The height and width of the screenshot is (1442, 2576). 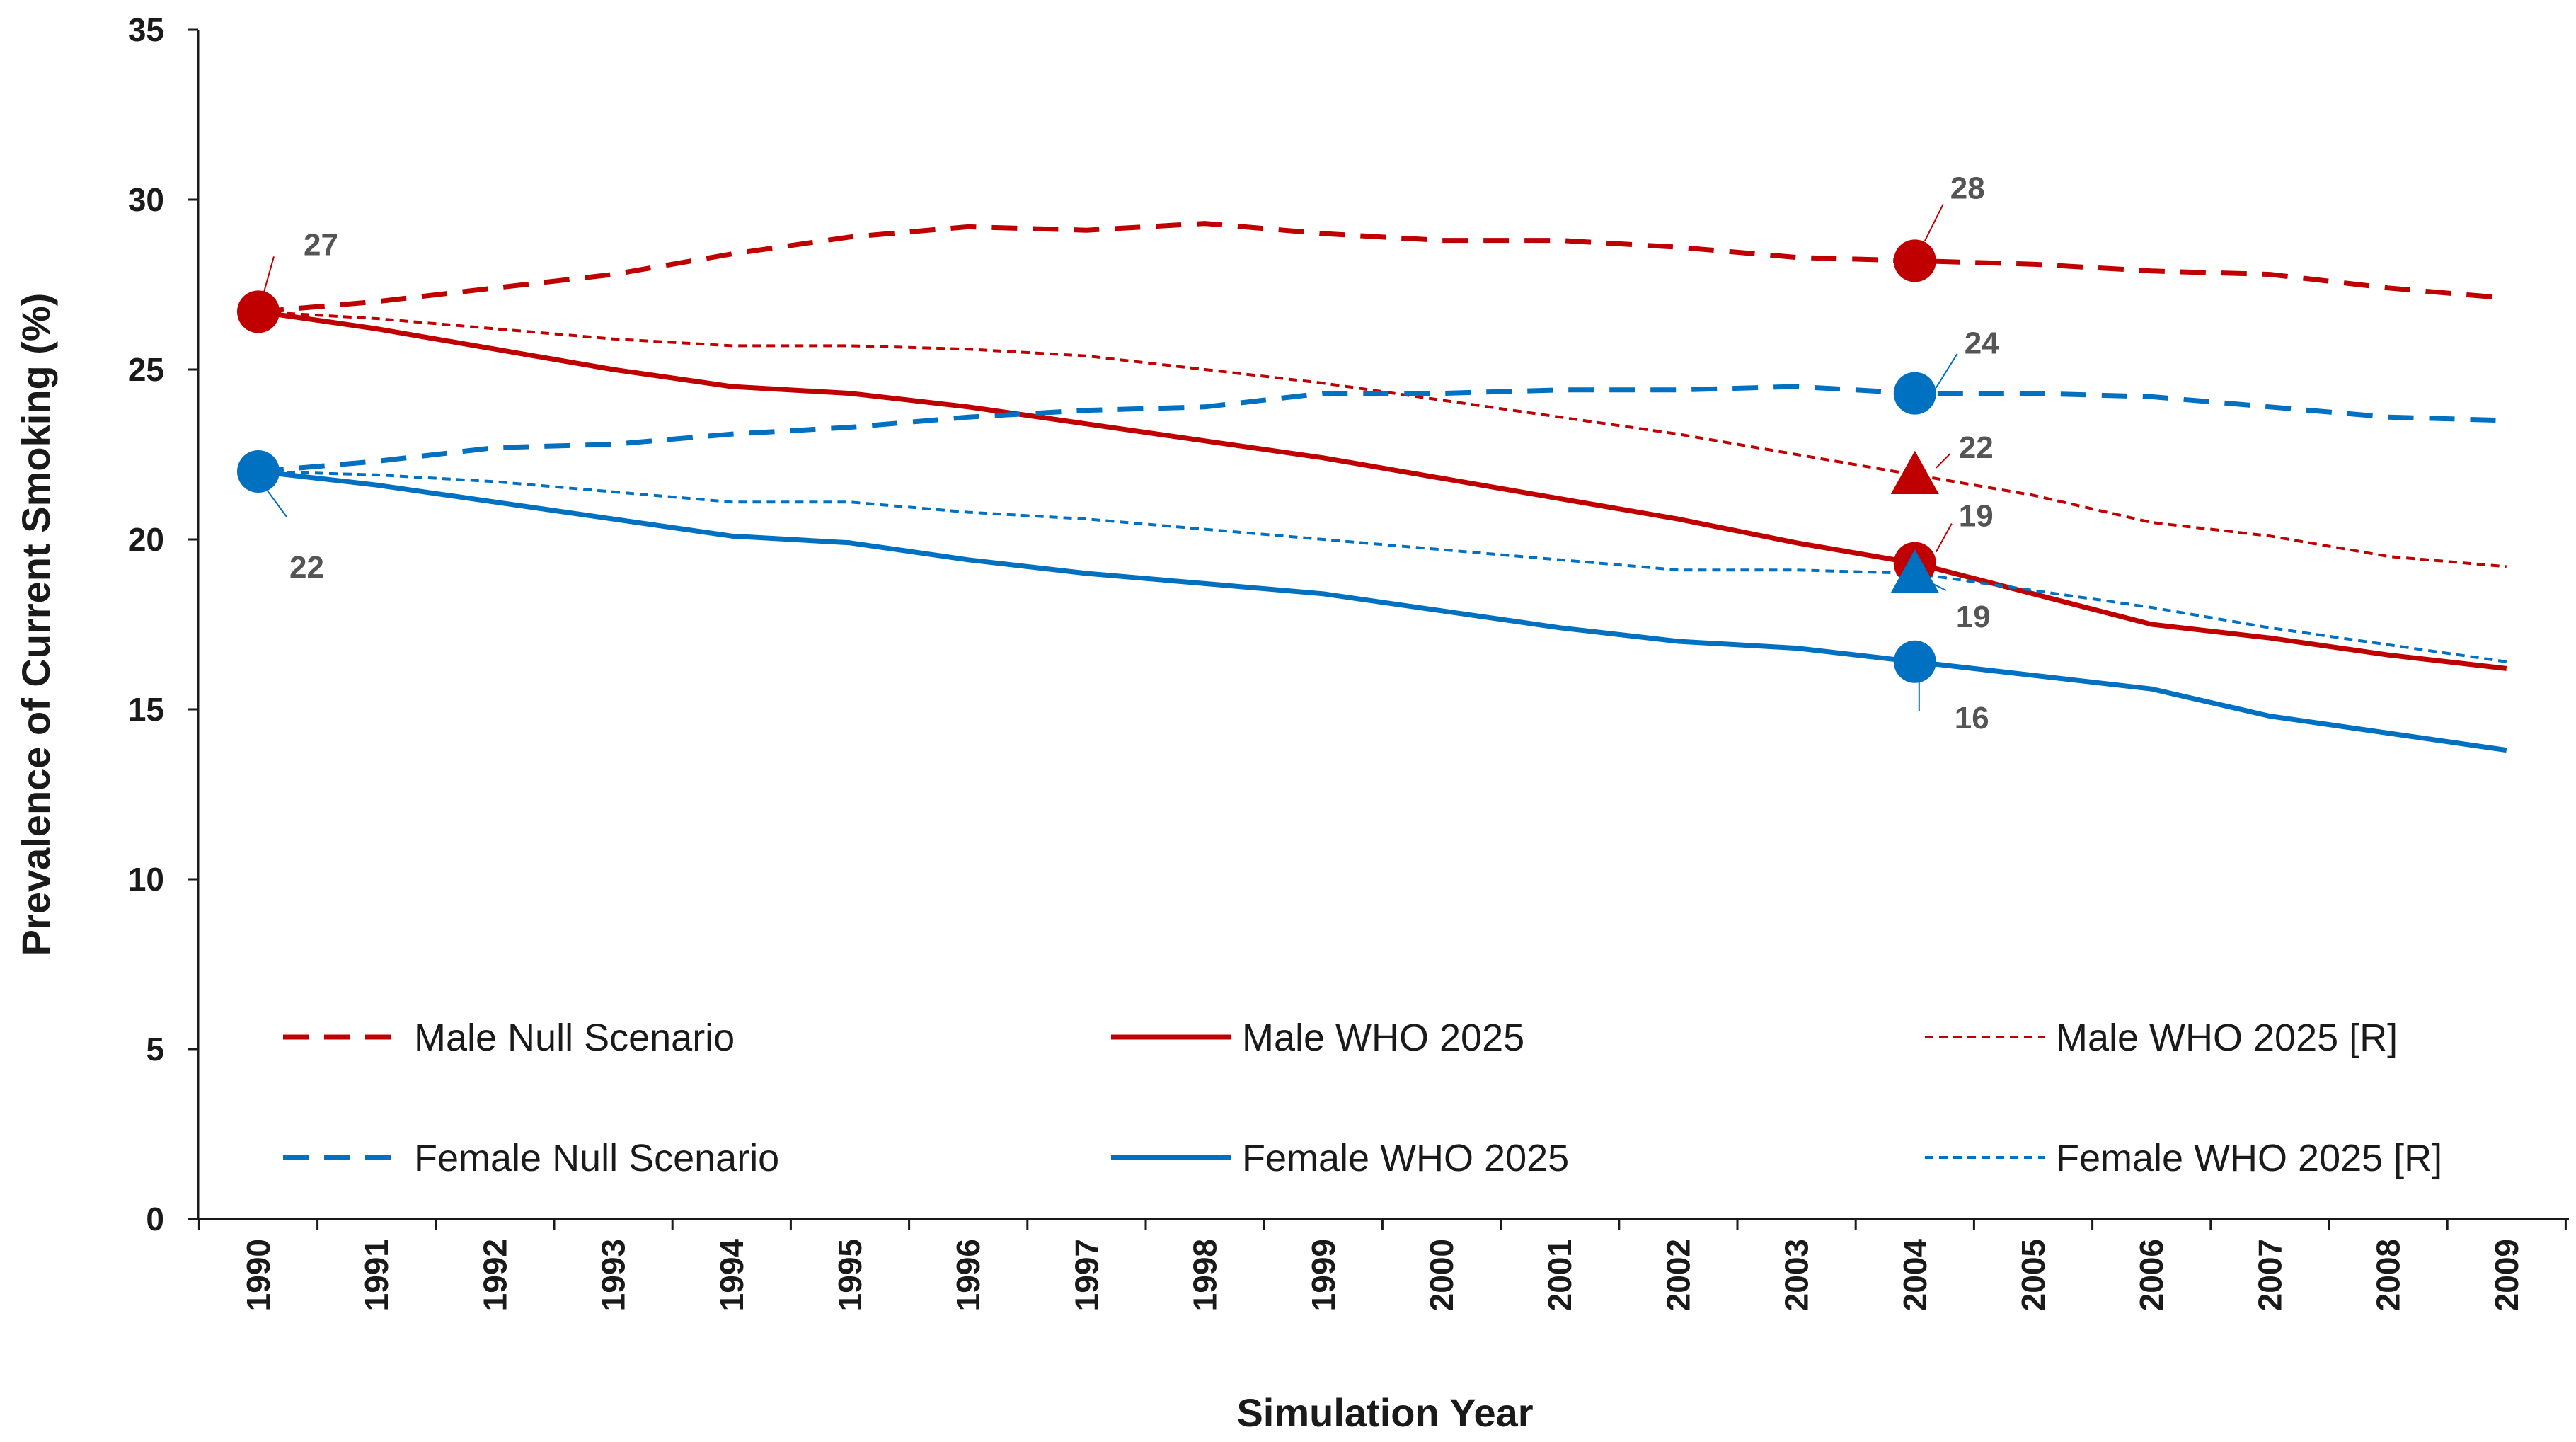 What do you see at coordinates (146, 879) in the screenshot?
I see `y-tick-label: 10` at bounding box center [146, 879].